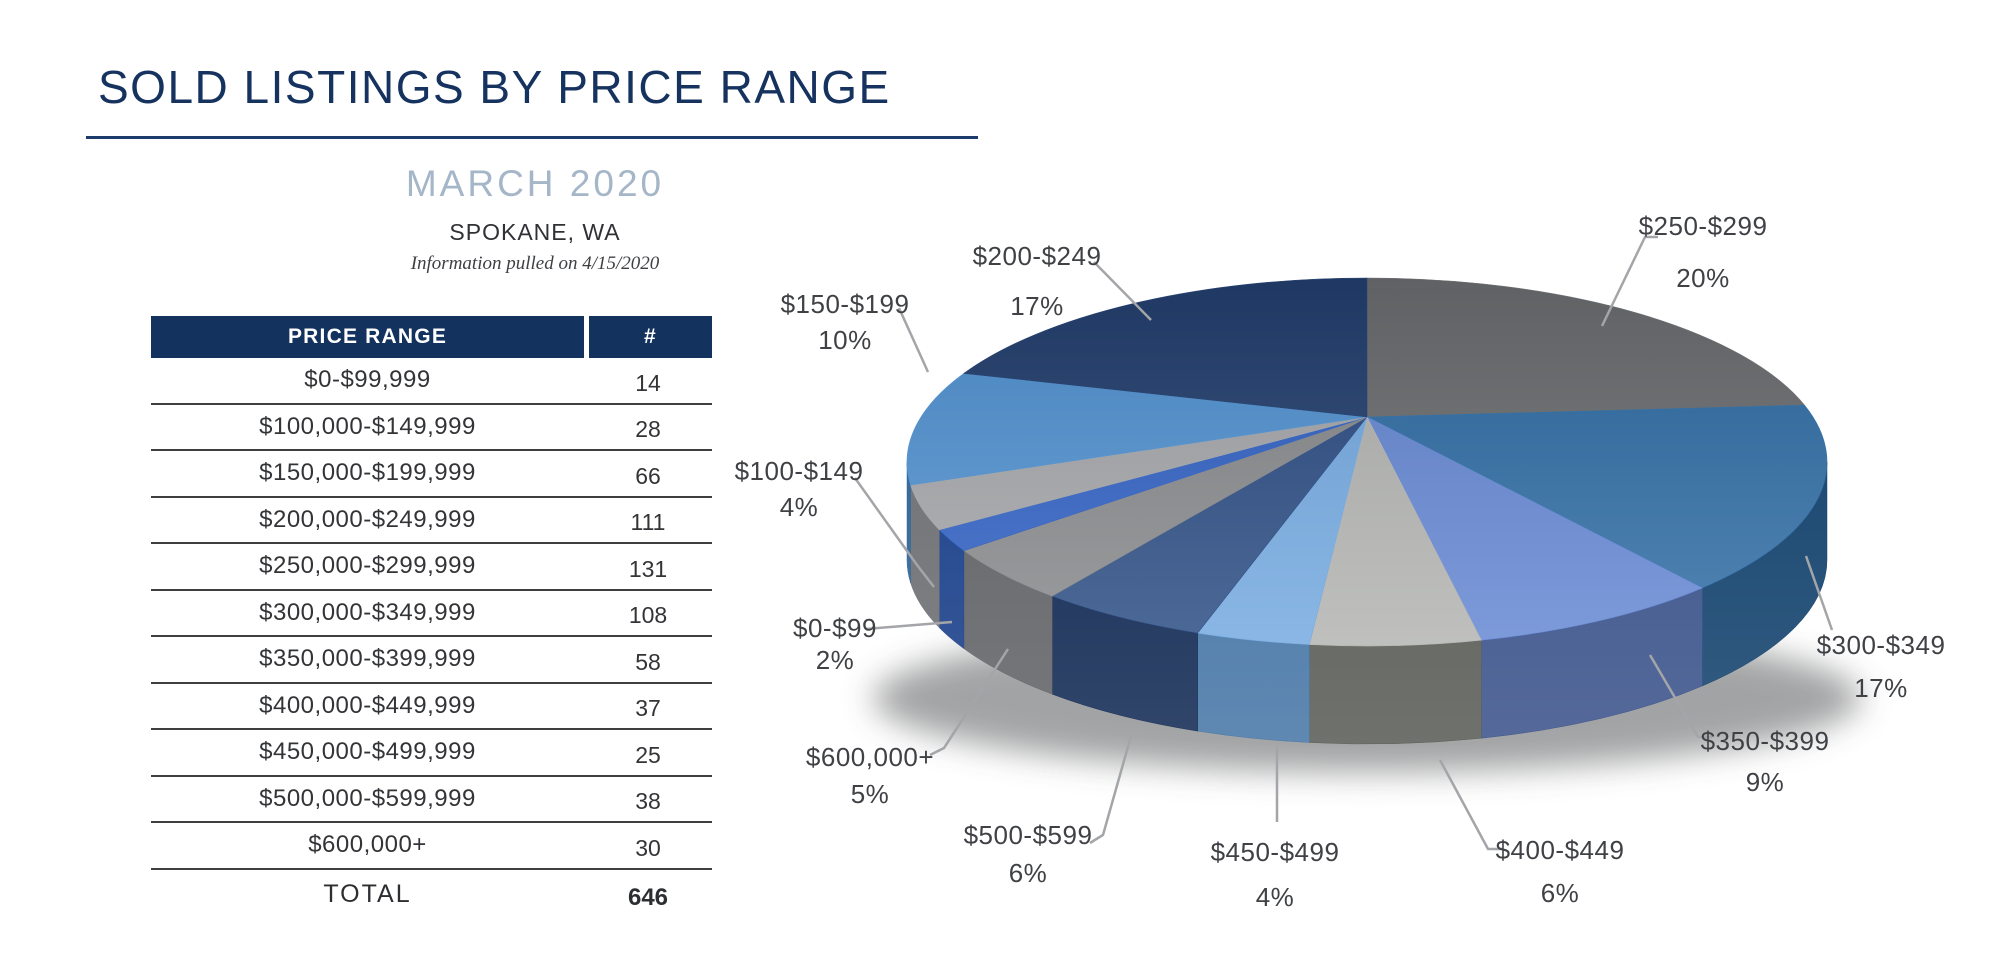  What do you see at coordinates (367, 566) in the screenshot?
I see `price-range-cell: $250,000-$299,999` at bounding box center [367, 566].